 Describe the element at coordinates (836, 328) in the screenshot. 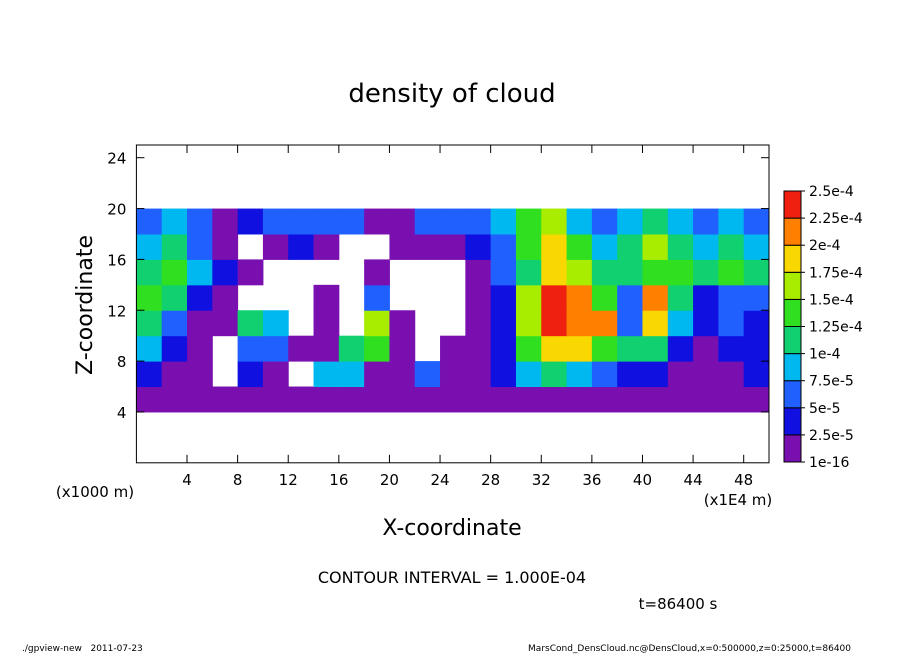

I see `colorbar-label: 1.25e-4` at that location.